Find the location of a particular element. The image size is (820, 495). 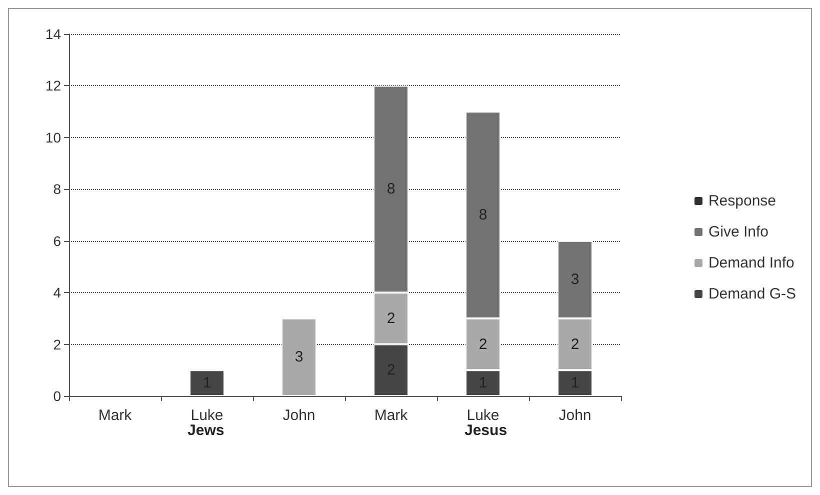

y-tick-label: 0 is located at coordinates (57, 396).